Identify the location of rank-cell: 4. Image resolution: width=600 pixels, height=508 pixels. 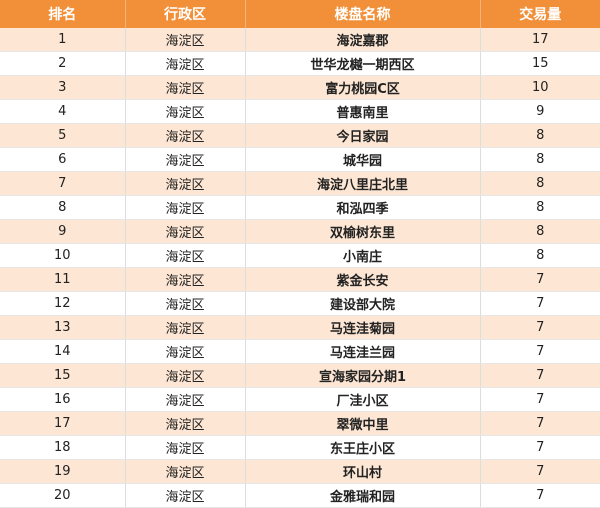
(62, 111).